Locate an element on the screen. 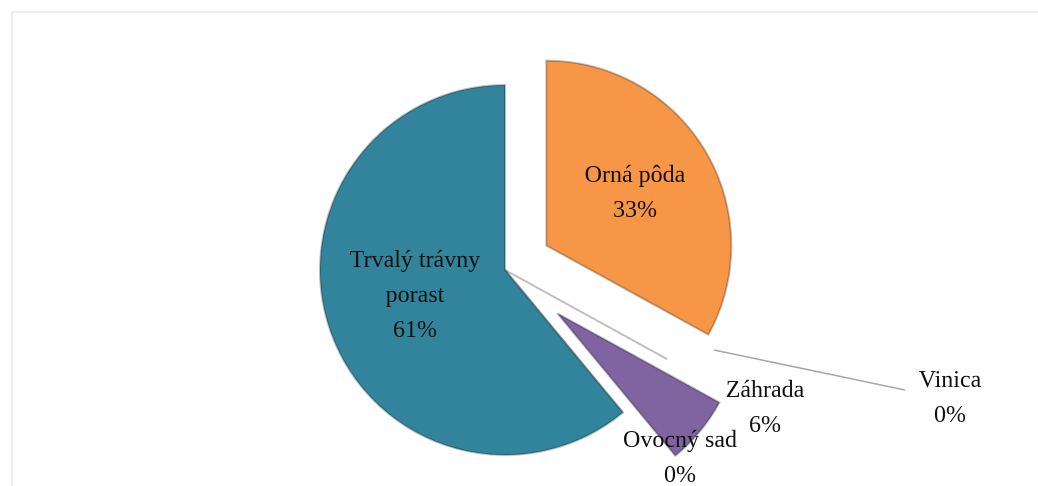 Image resolution: width=1038 pixels, height=486 pixels. slice-label: Záhrada 6% is located at coordinates (765, 408).